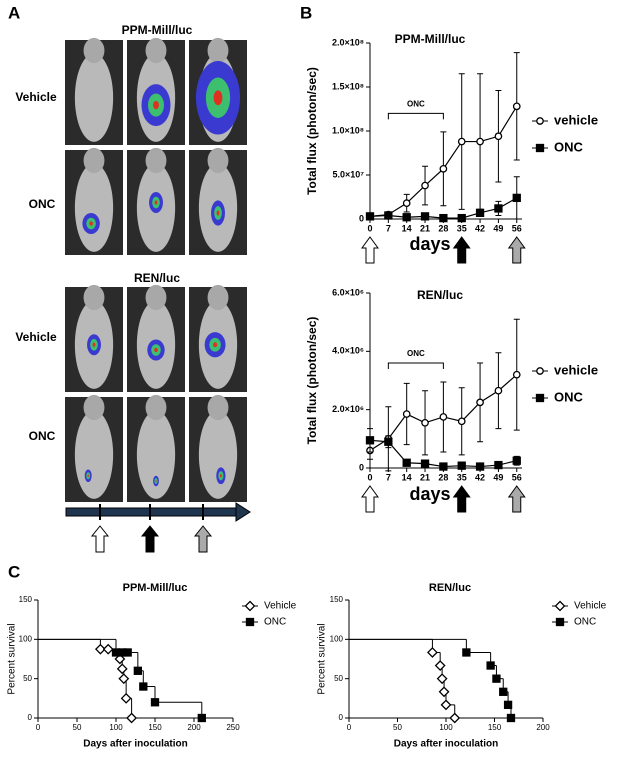 This screenshot has width=640, height=761. Describe the element at coordinates (14, 571) in the screenshot. I see `panel-label: C` at that location.